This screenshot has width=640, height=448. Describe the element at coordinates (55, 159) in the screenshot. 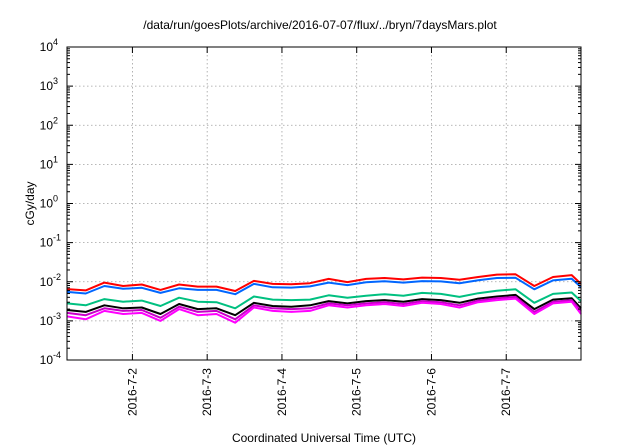

I see `y-tick-exponent: 1` at that location.